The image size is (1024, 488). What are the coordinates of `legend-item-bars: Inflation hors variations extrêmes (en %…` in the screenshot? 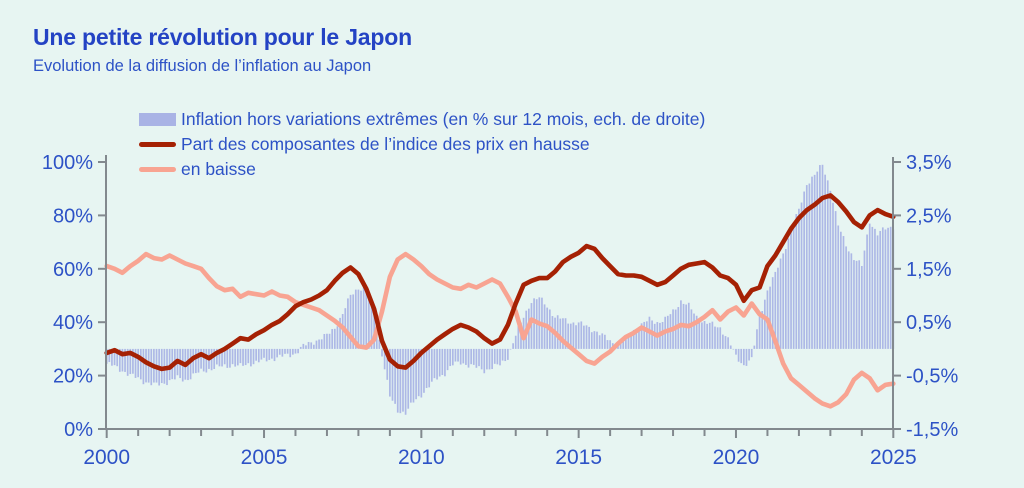 It's located at (422, 119).